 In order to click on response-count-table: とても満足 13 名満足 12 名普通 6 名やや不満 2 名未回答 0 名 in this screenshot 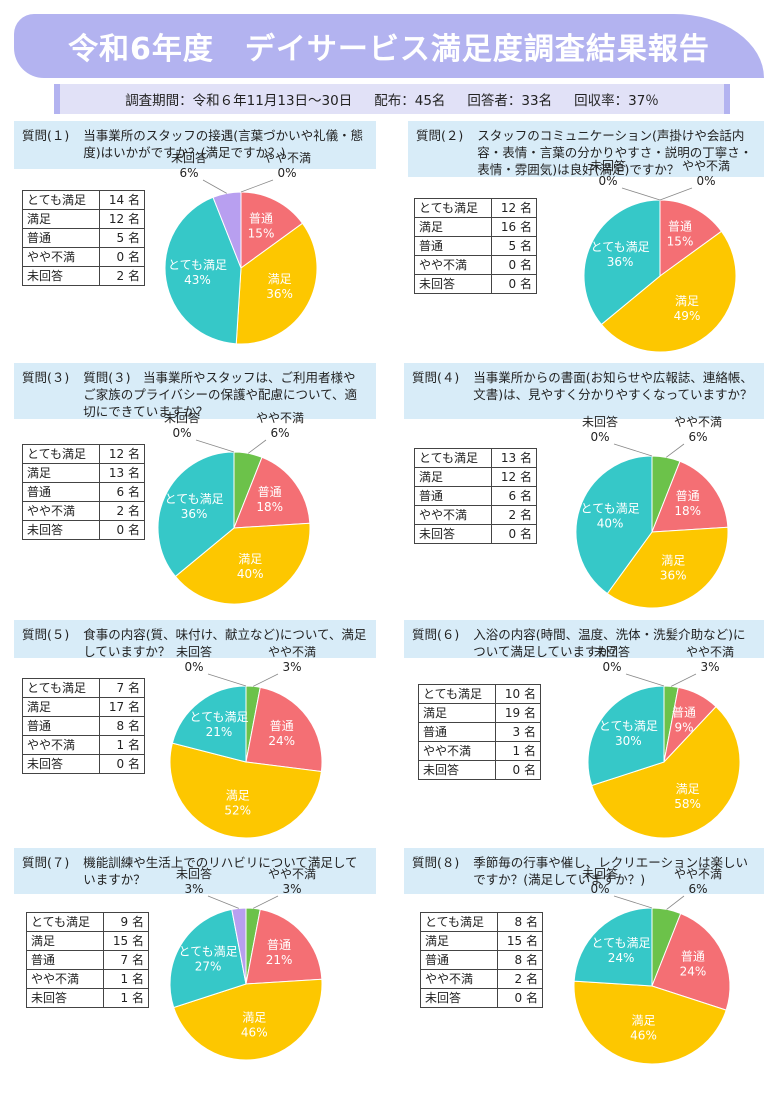, I will do `click(475, 496)`.